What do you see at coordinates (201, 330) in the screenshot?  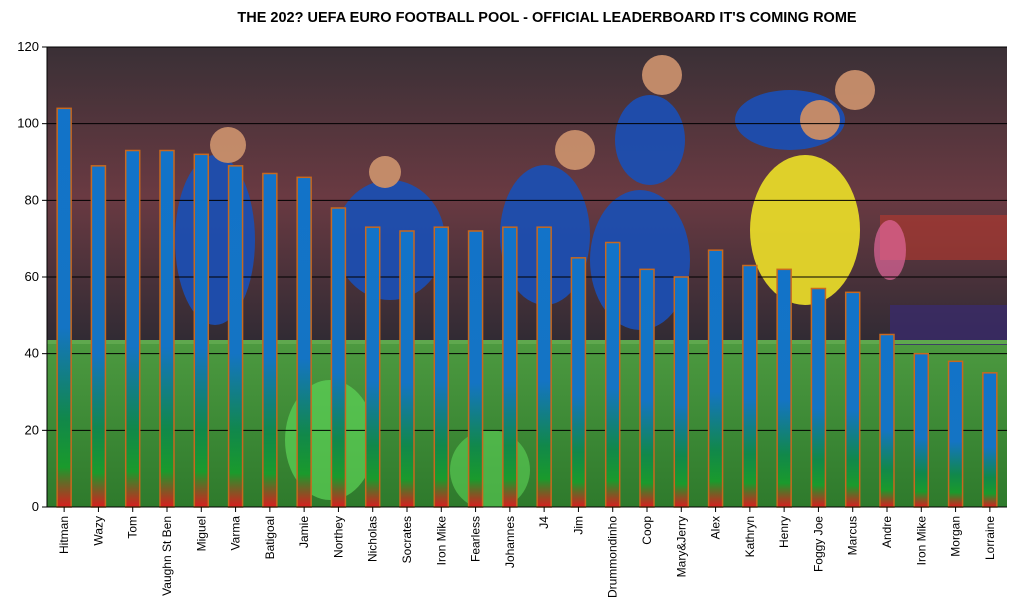 I see `bar-miguel` at bounding box center [201, 330].